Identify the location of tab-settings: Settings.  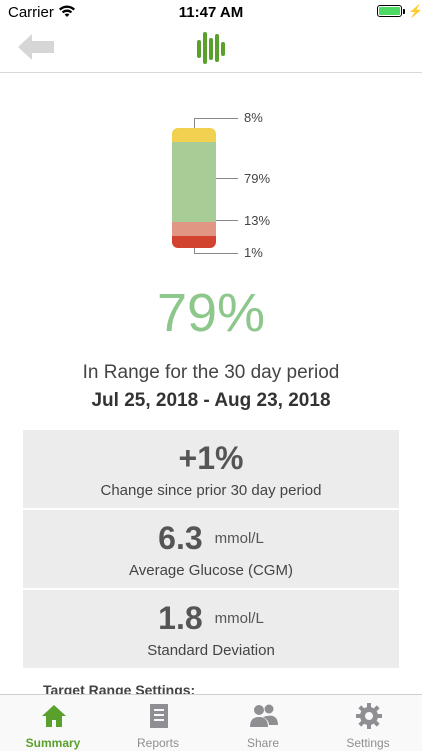
(368, 723).